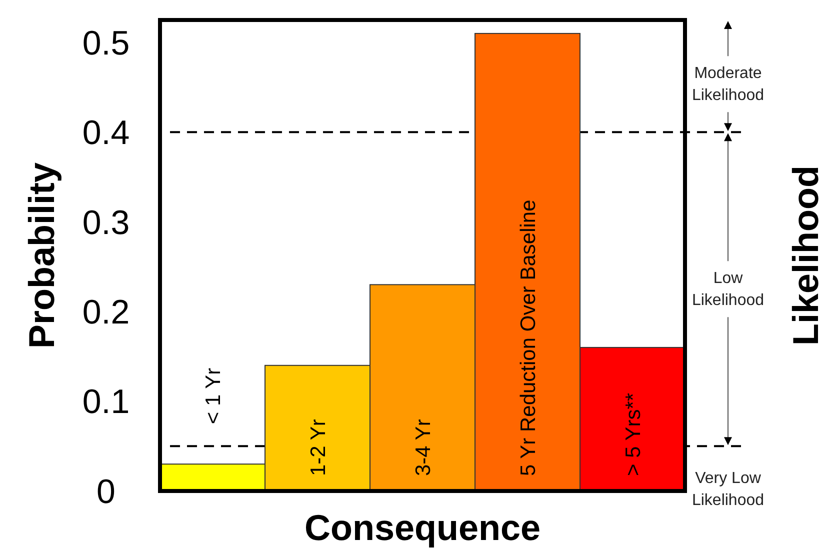 The image size is (840, 557). What do you see at coordinates (106, 223) in the screenshot?
I see `y-tick-label: 0.3` at bounding box center [106, 223].